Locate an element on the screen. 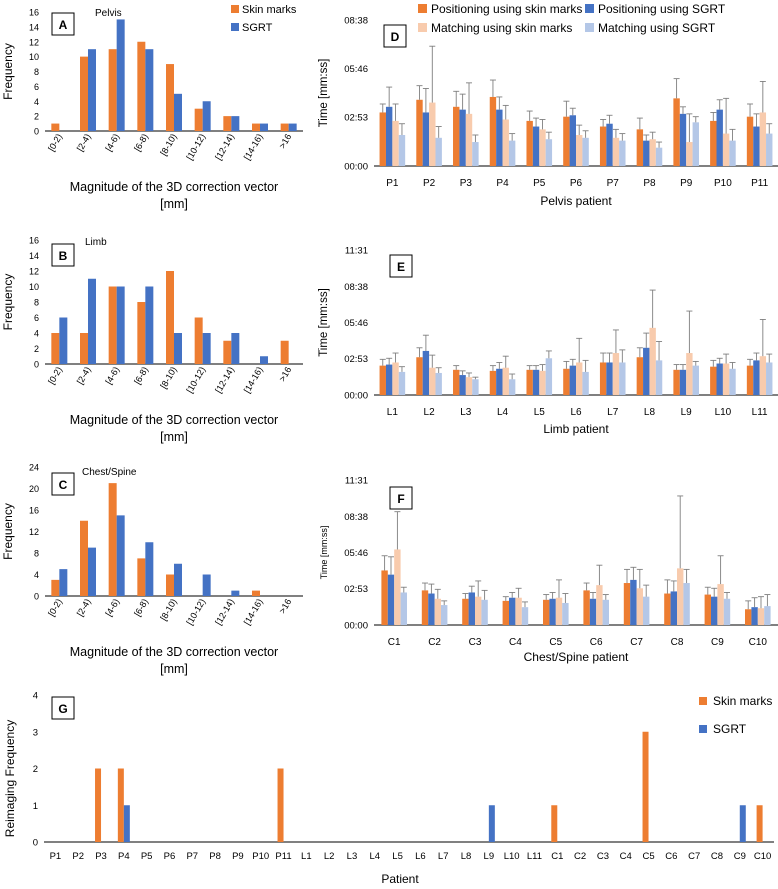 This screenshot has height=889, width=778. y-tick-label: 12 is located at coordinates (34, 272).